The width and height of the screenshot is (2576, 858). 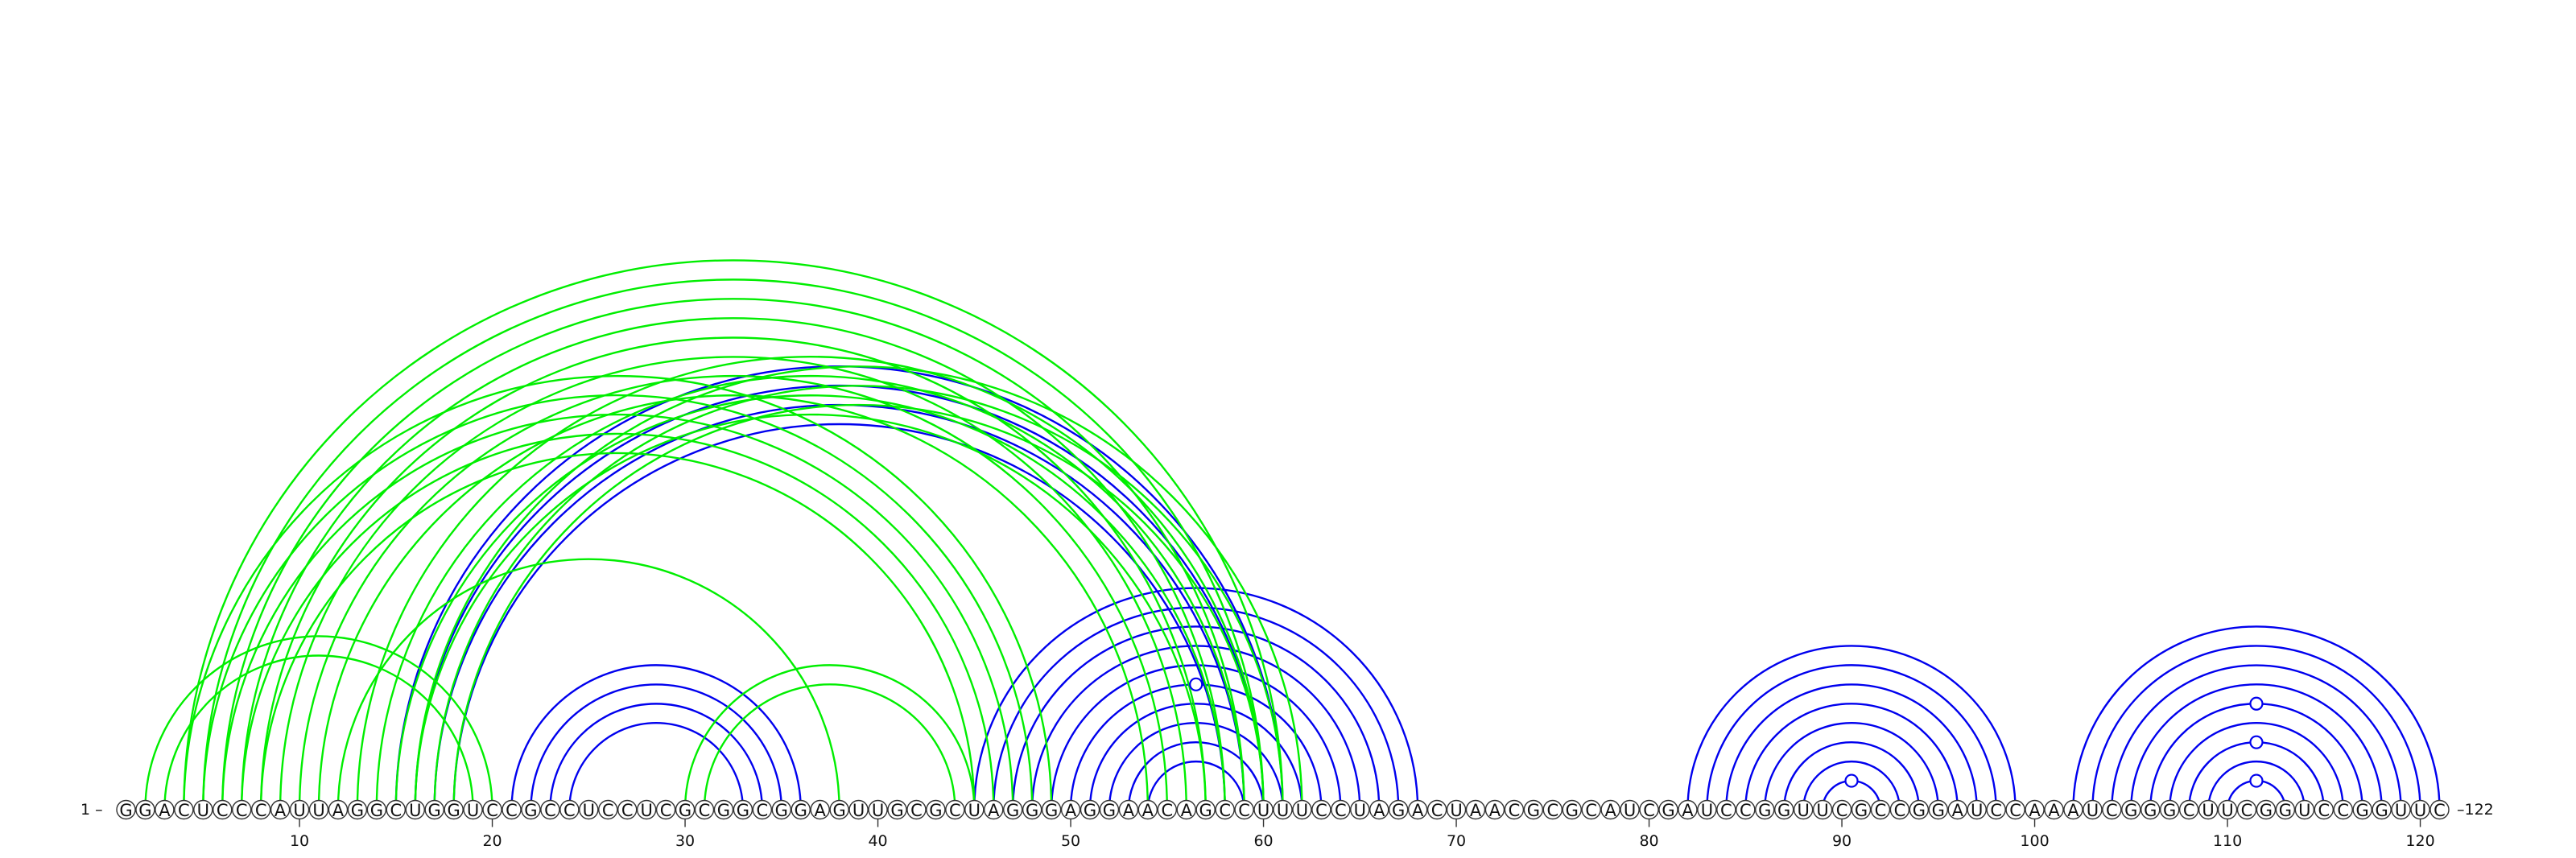 I want to click on nucleotide-77: C, so click(x=1591, y=809).